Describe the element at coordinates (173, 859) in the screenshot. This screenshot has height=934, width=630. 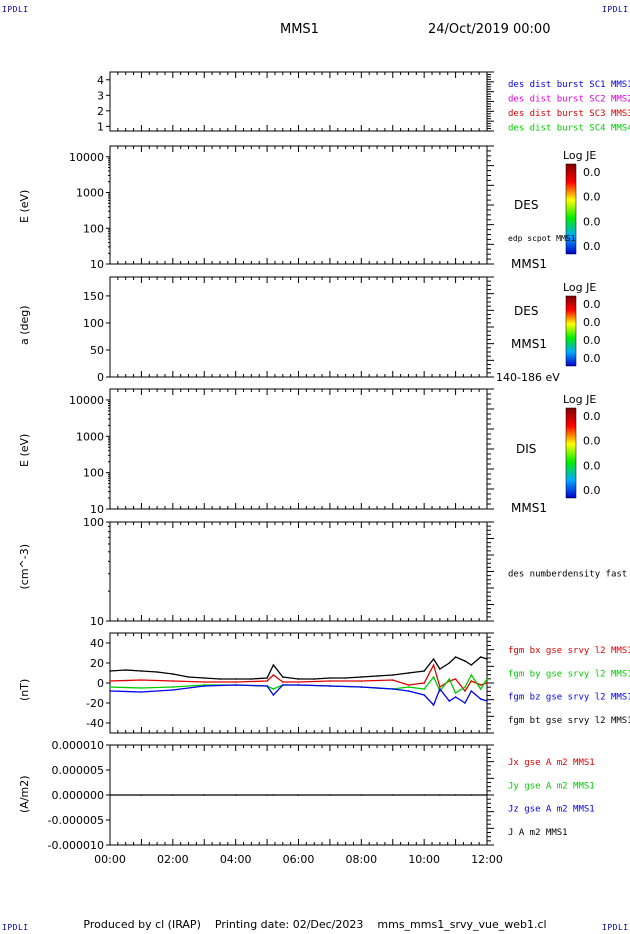
I see `x-tick-label: 02:00` at that location.